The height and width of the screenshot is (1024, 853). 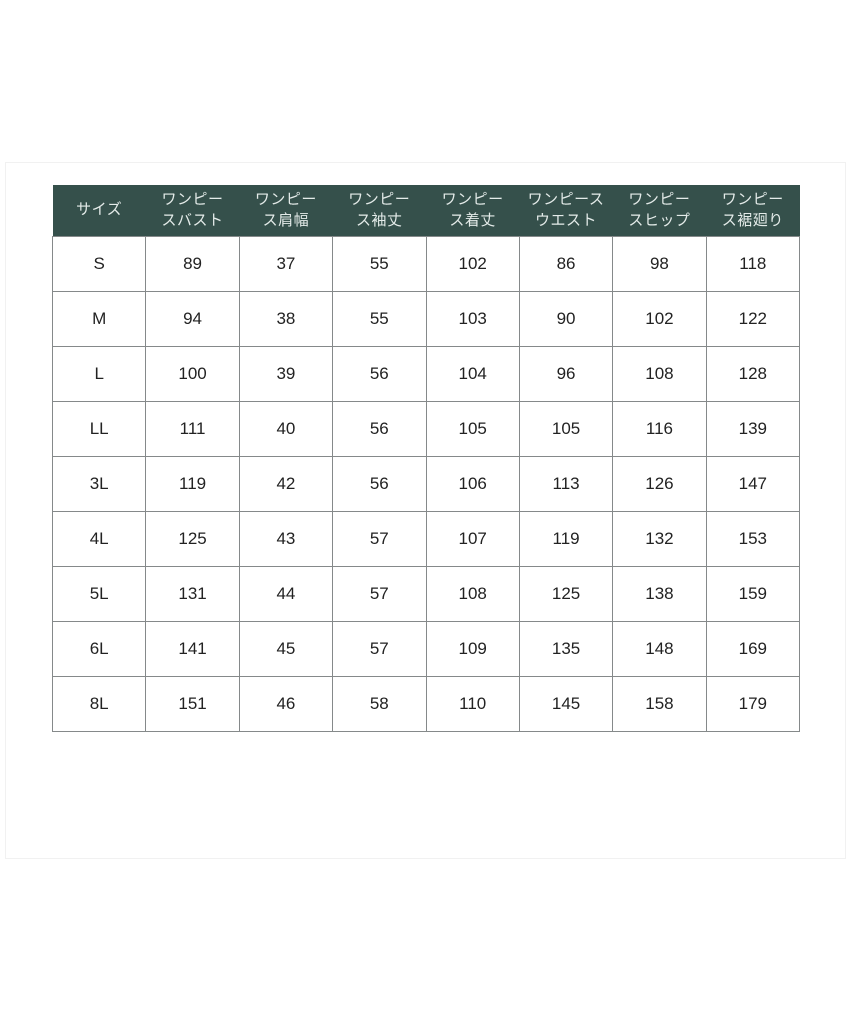 I want to click on measurement-cell: 46, so click(x=286, y=704).